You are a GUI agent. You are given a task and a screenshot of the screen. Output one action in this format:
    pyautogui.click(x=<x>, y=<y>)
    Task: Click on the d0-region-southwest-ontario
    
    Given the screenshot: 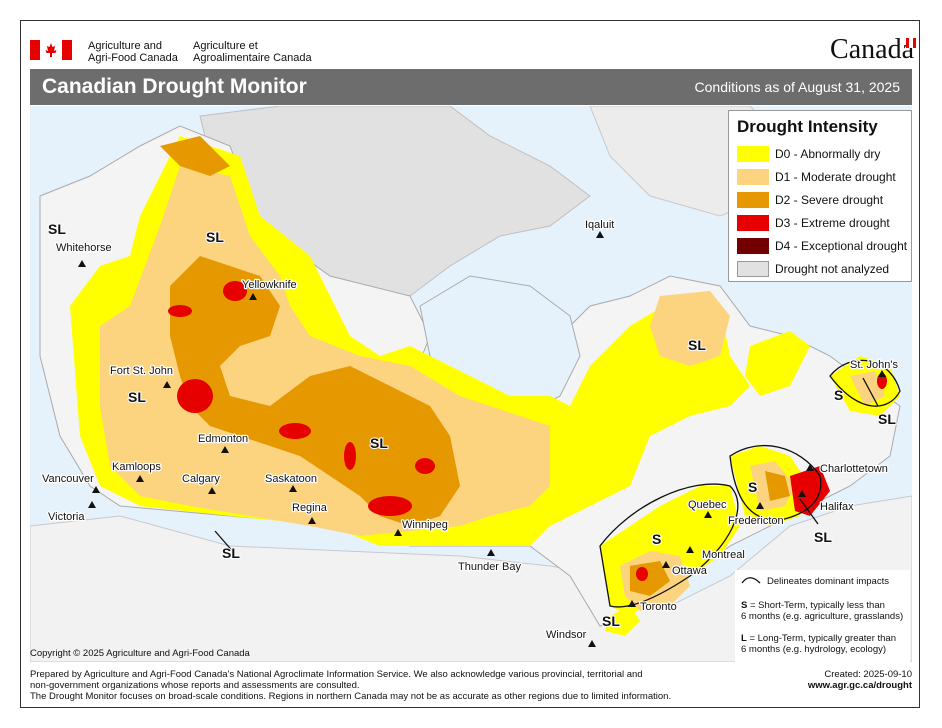 What is the action you would take?
    pyautogui.click(x=622, y=621)
    